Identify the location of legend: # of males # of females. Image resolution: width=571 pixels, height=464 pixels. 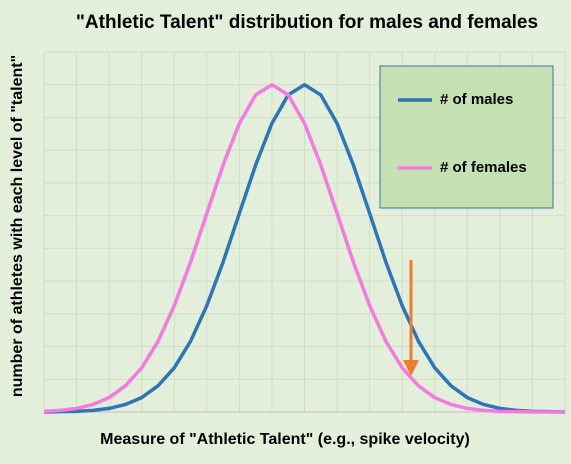
(466, 137).